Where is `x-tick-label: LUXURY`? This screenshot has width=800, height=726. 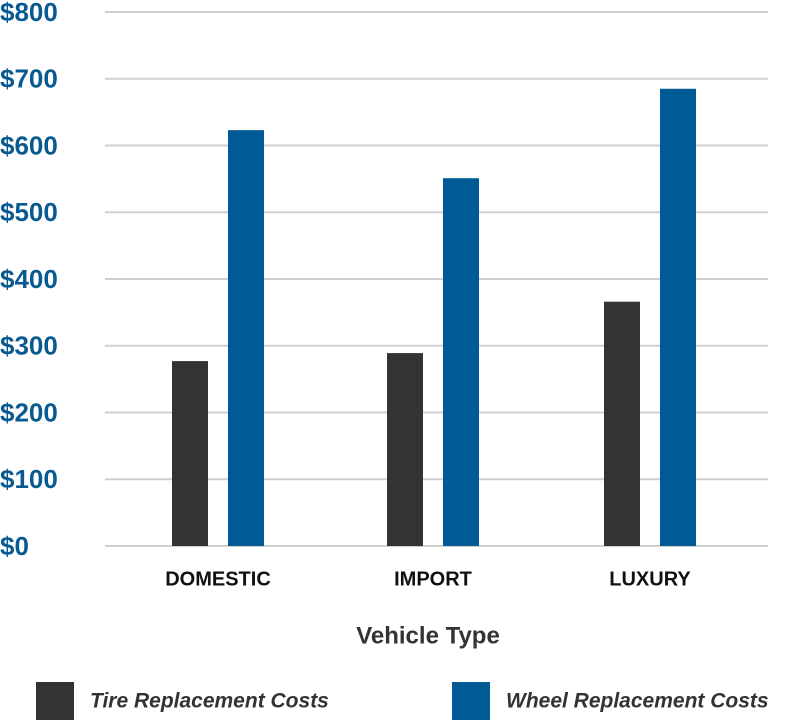 x-tick-label: LUXURY is located at coordinates (650, 579).